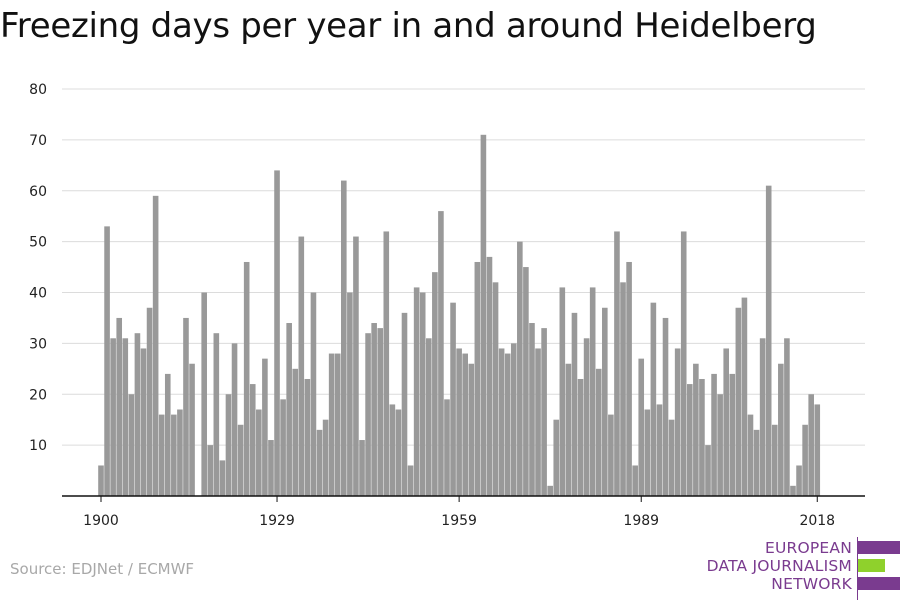  Describe the element at coordinates (186, 406) in the screenshot. I see `bar-1914` at that location.